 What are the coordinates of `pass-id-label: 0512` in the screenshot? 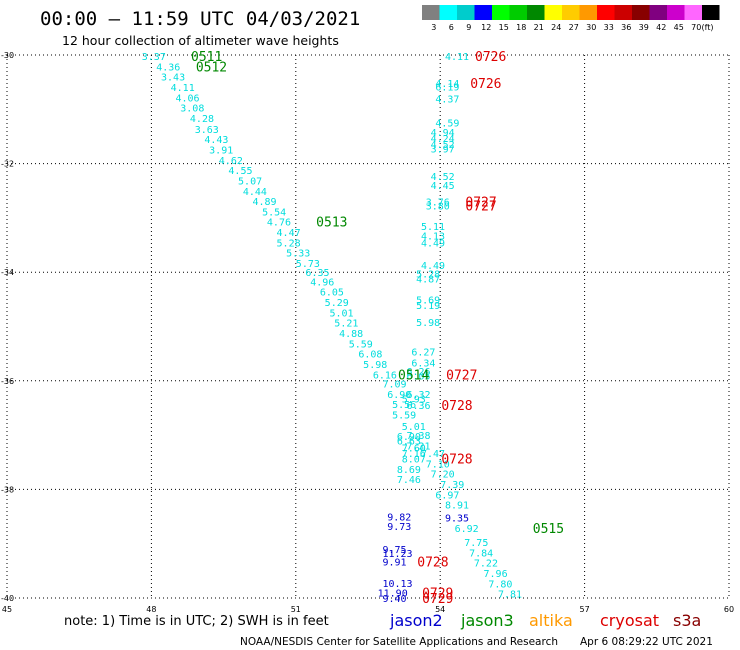 It's located at (211, 67).